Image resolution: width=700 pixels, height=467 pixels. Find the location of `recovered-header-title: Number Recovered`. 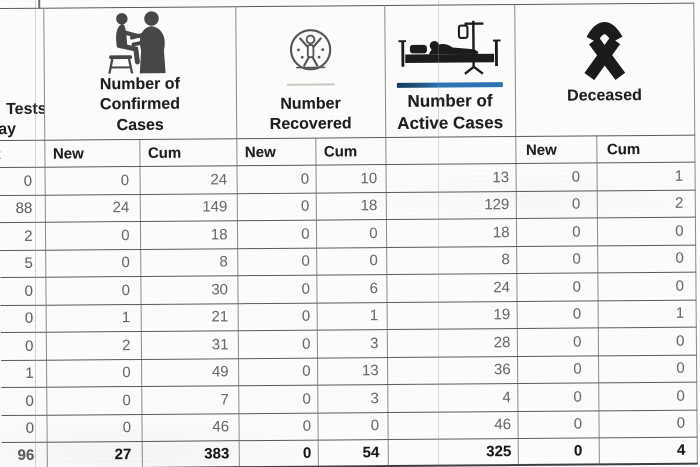

recovered-header-title: Number Recovered is located at coordinates (310, 114).